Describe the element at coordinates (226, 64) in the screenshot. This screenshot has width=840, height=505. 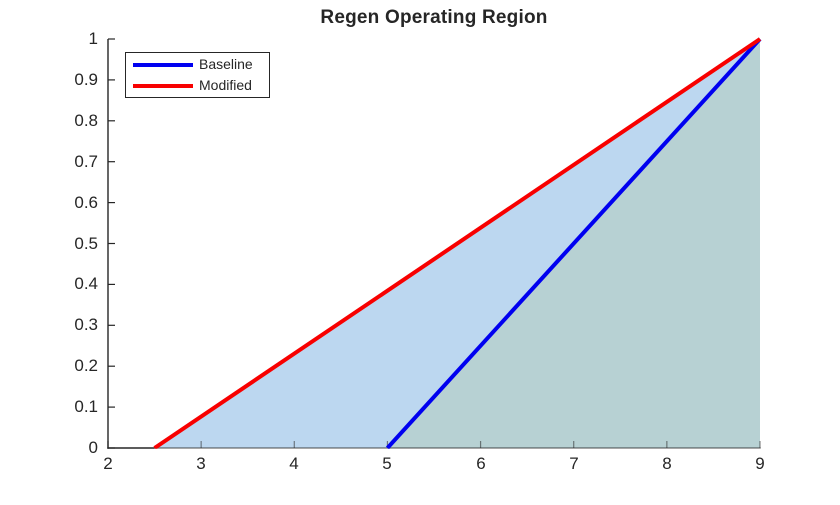
I see `legend-label-baseline: Baseline` at that location.